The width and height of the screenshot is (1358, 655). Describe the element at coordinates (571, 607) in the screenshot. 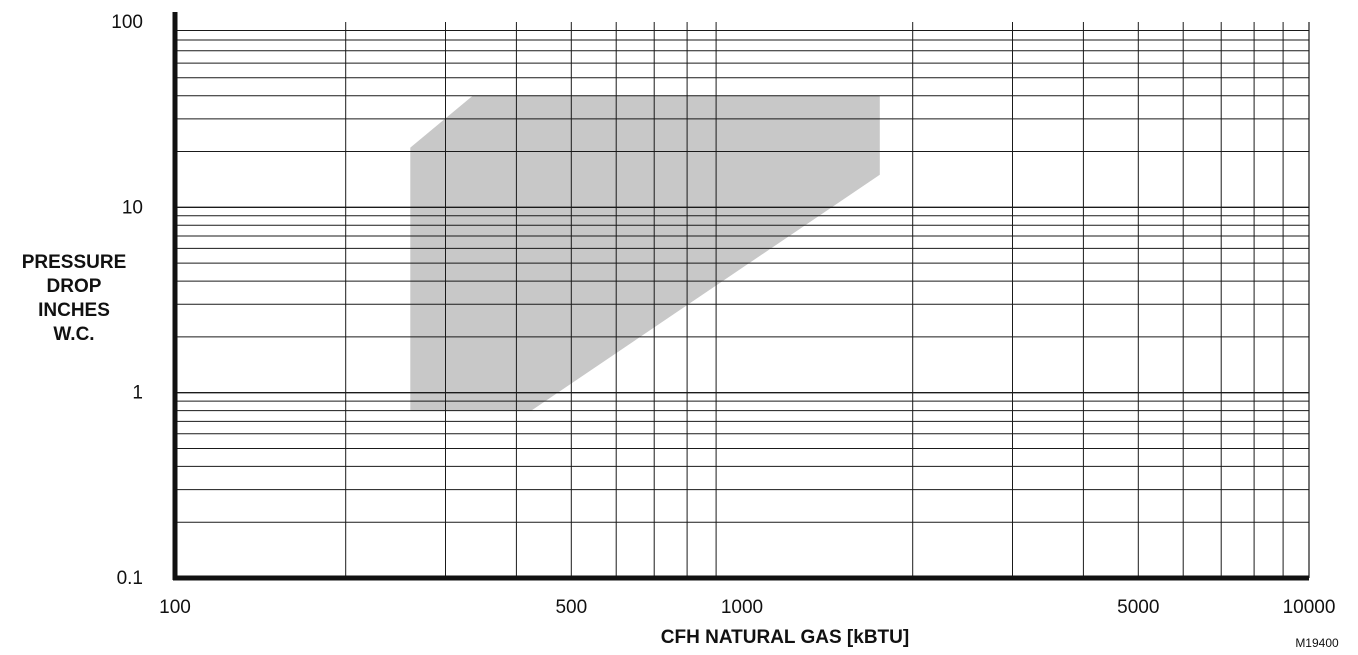

I see `x-tick-label: 500` at that location.